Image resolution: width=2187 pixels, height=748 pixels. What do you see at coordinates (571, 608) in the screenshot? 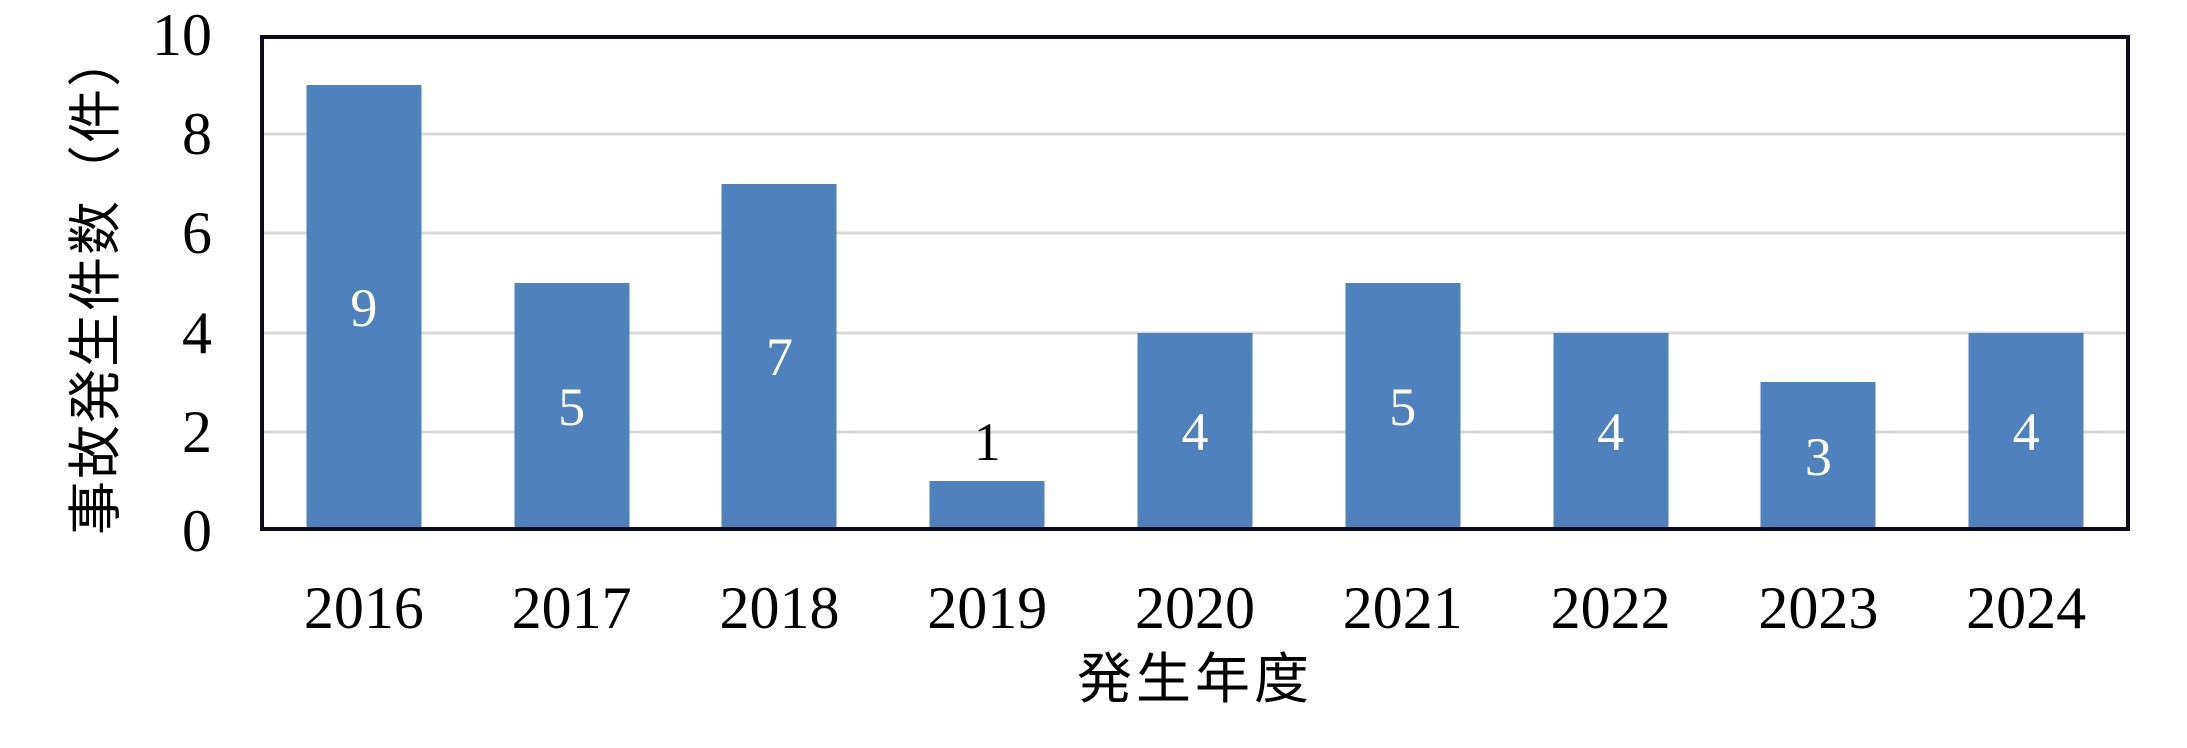
I see `x-tick-2017: 2017` at bounding box center [571, 608].